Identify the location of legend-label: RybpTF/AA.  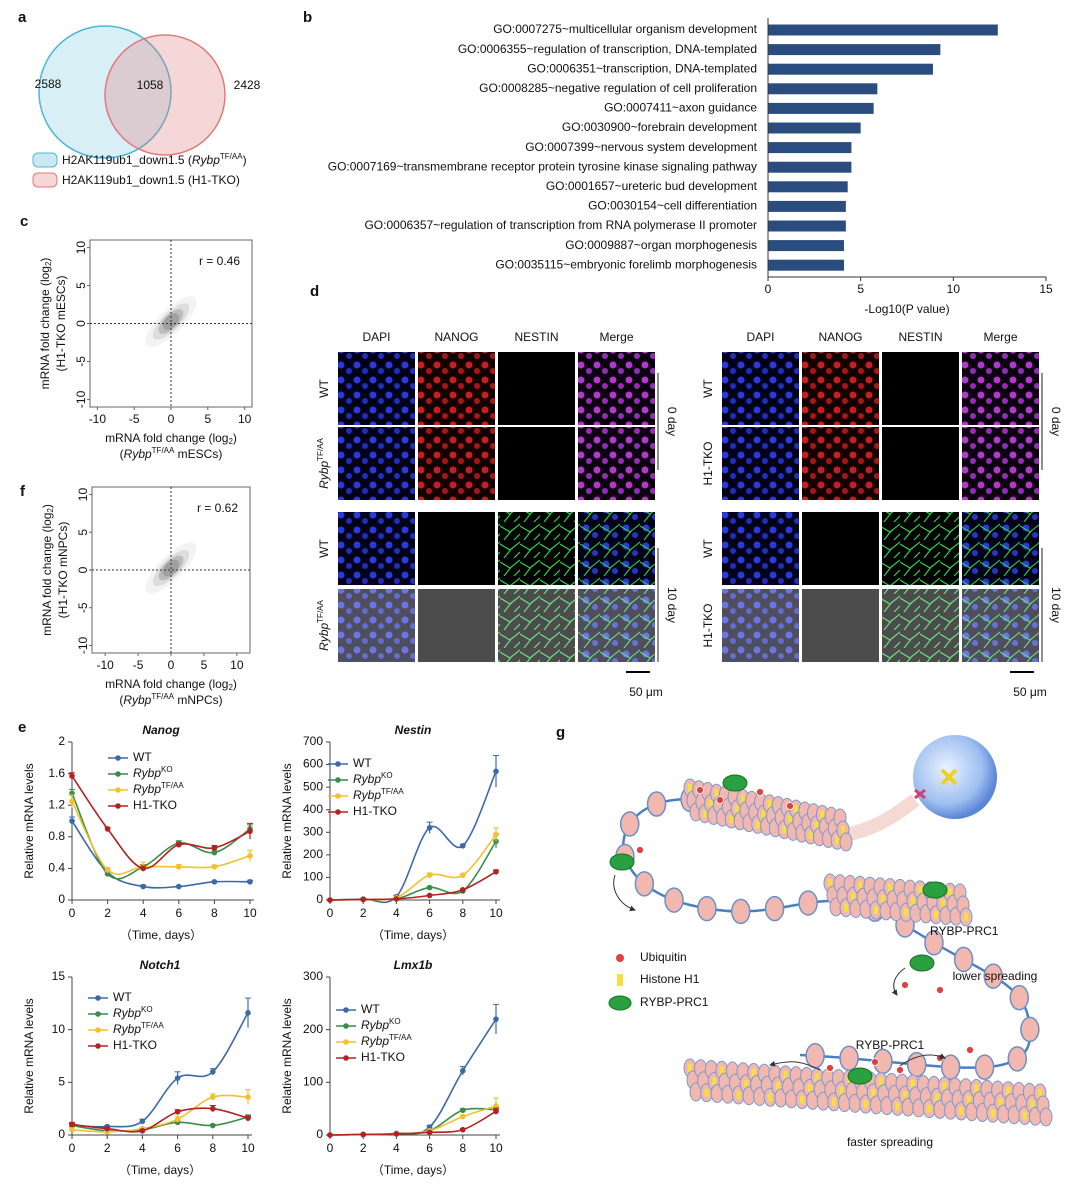
(386, 1040).